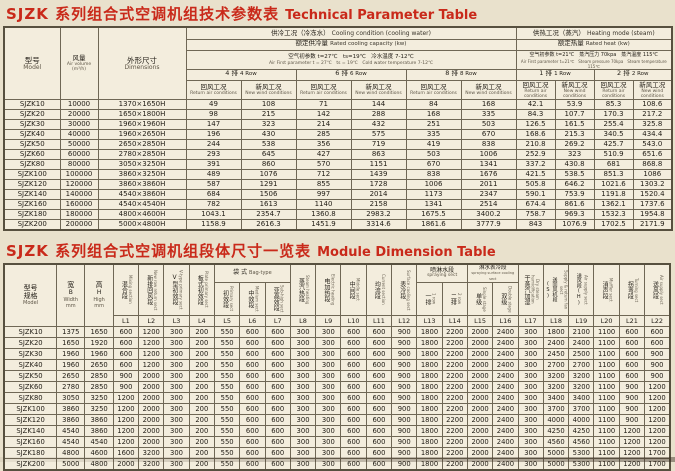 Image resolution: width=675 pixels, height=471 pixels. I want to click on capacity-cell: 323, so click(268, 124).